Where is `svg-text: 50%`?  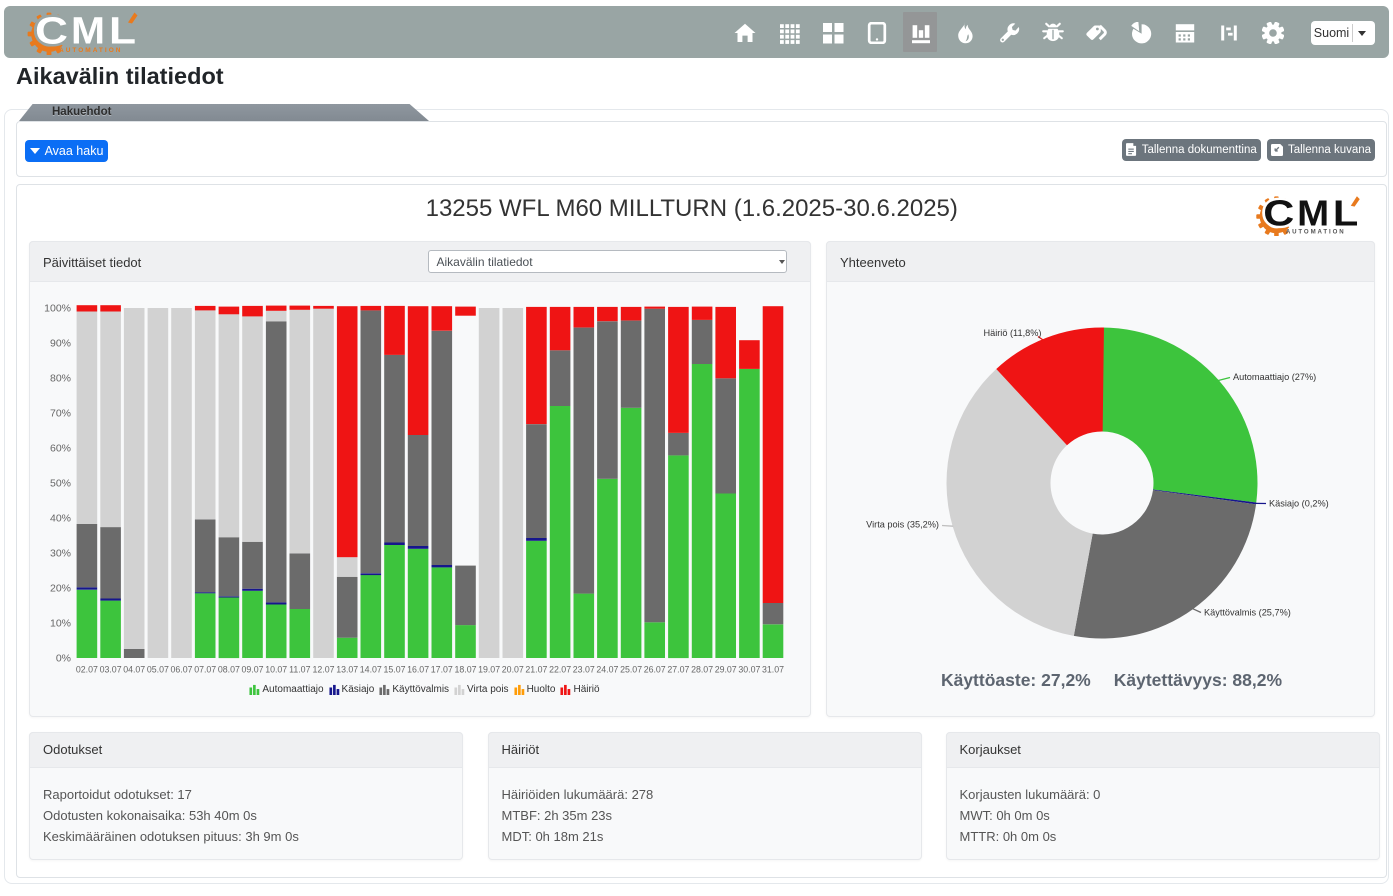 svg-text: 50% is located at coordinates (60, 484).